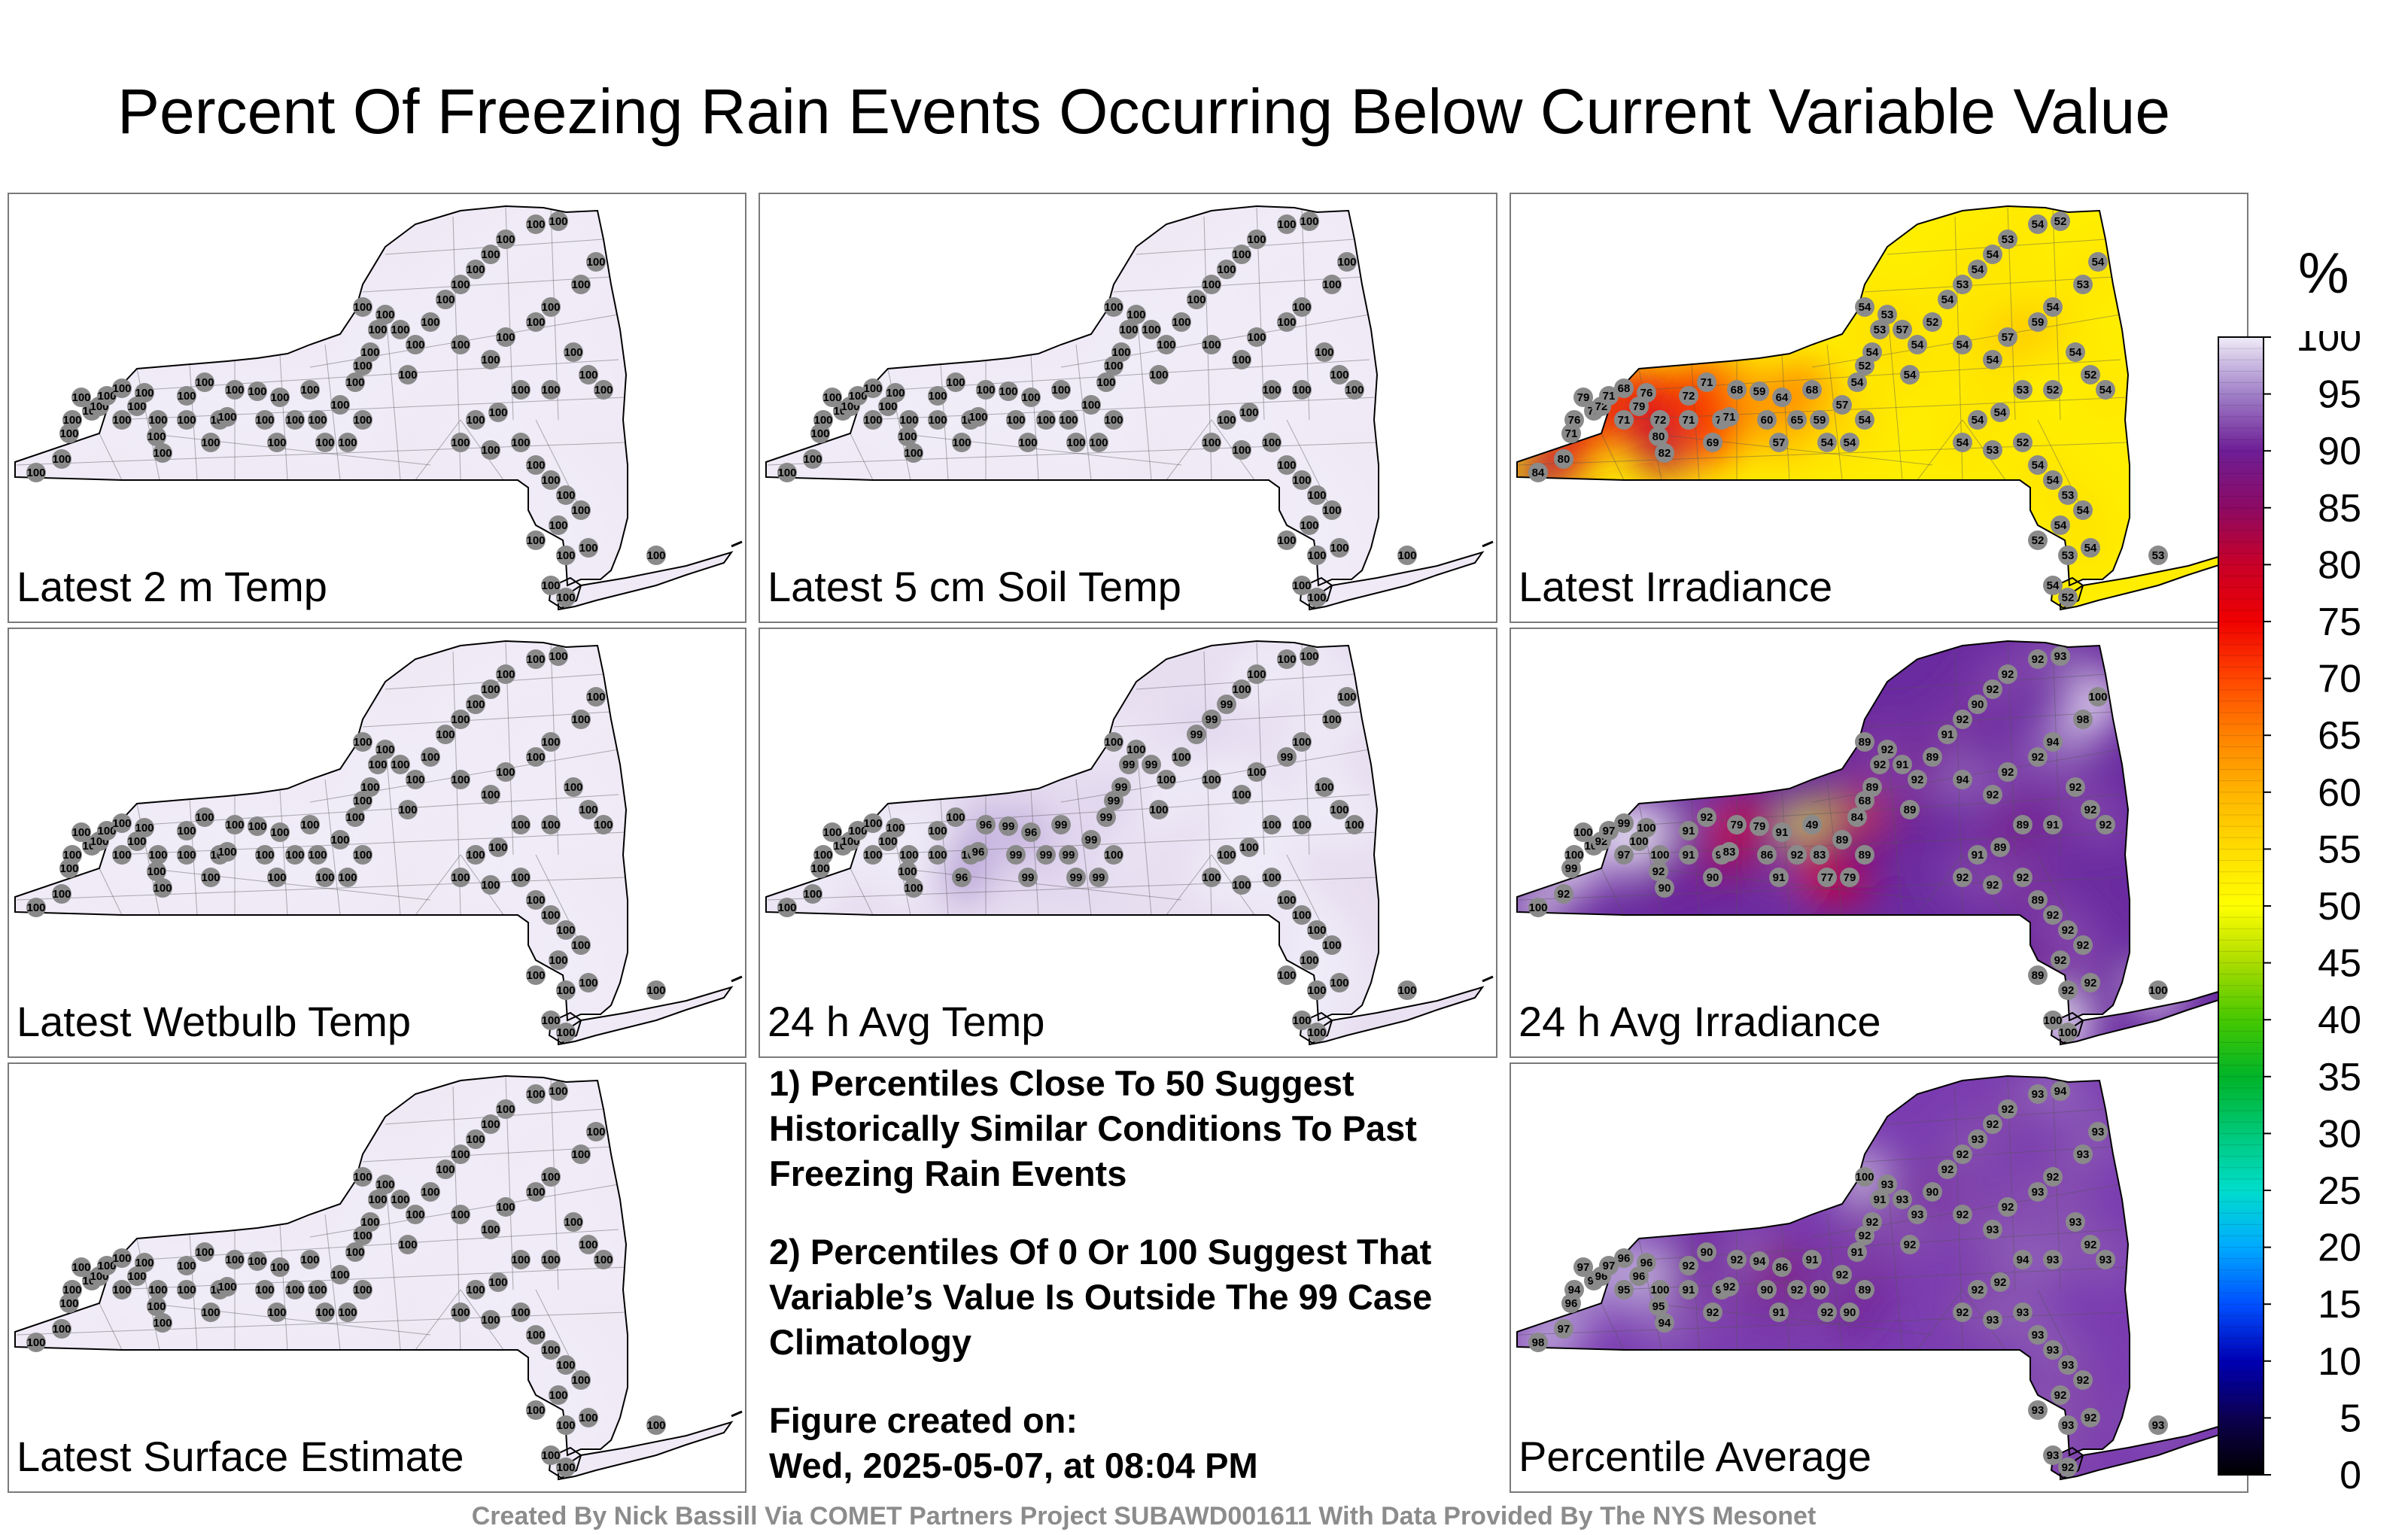  Describe the element at coordinates (172, 586) in the screenshot. I see `panel-label: Latest 2 m Temp` at that location.